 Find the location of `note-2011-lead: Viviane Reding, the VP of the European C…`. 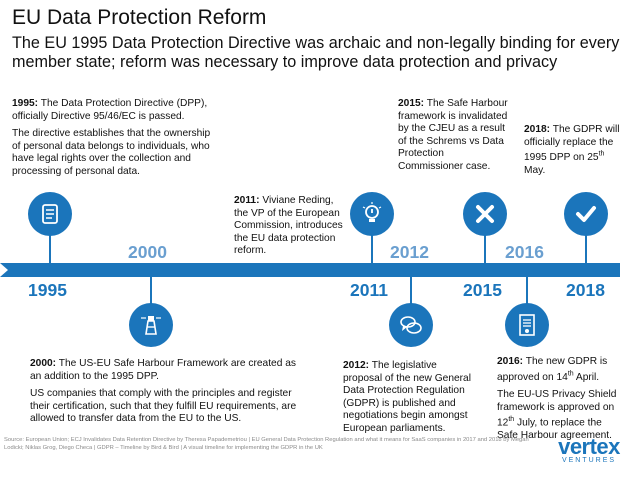

note-2011-lead: Viviane Reding, the VP of the European C… is located at coordinates (288, 225).